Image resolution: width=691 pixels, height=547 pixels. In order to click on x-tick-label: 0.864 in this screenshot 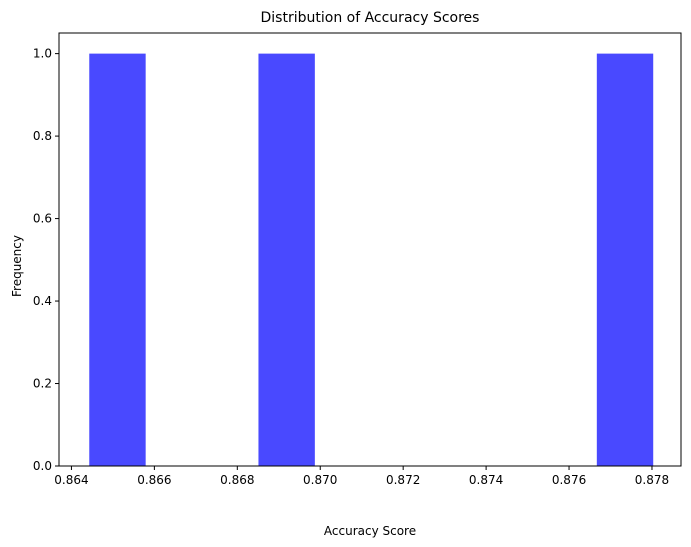, I will do `click(71, 480)`.